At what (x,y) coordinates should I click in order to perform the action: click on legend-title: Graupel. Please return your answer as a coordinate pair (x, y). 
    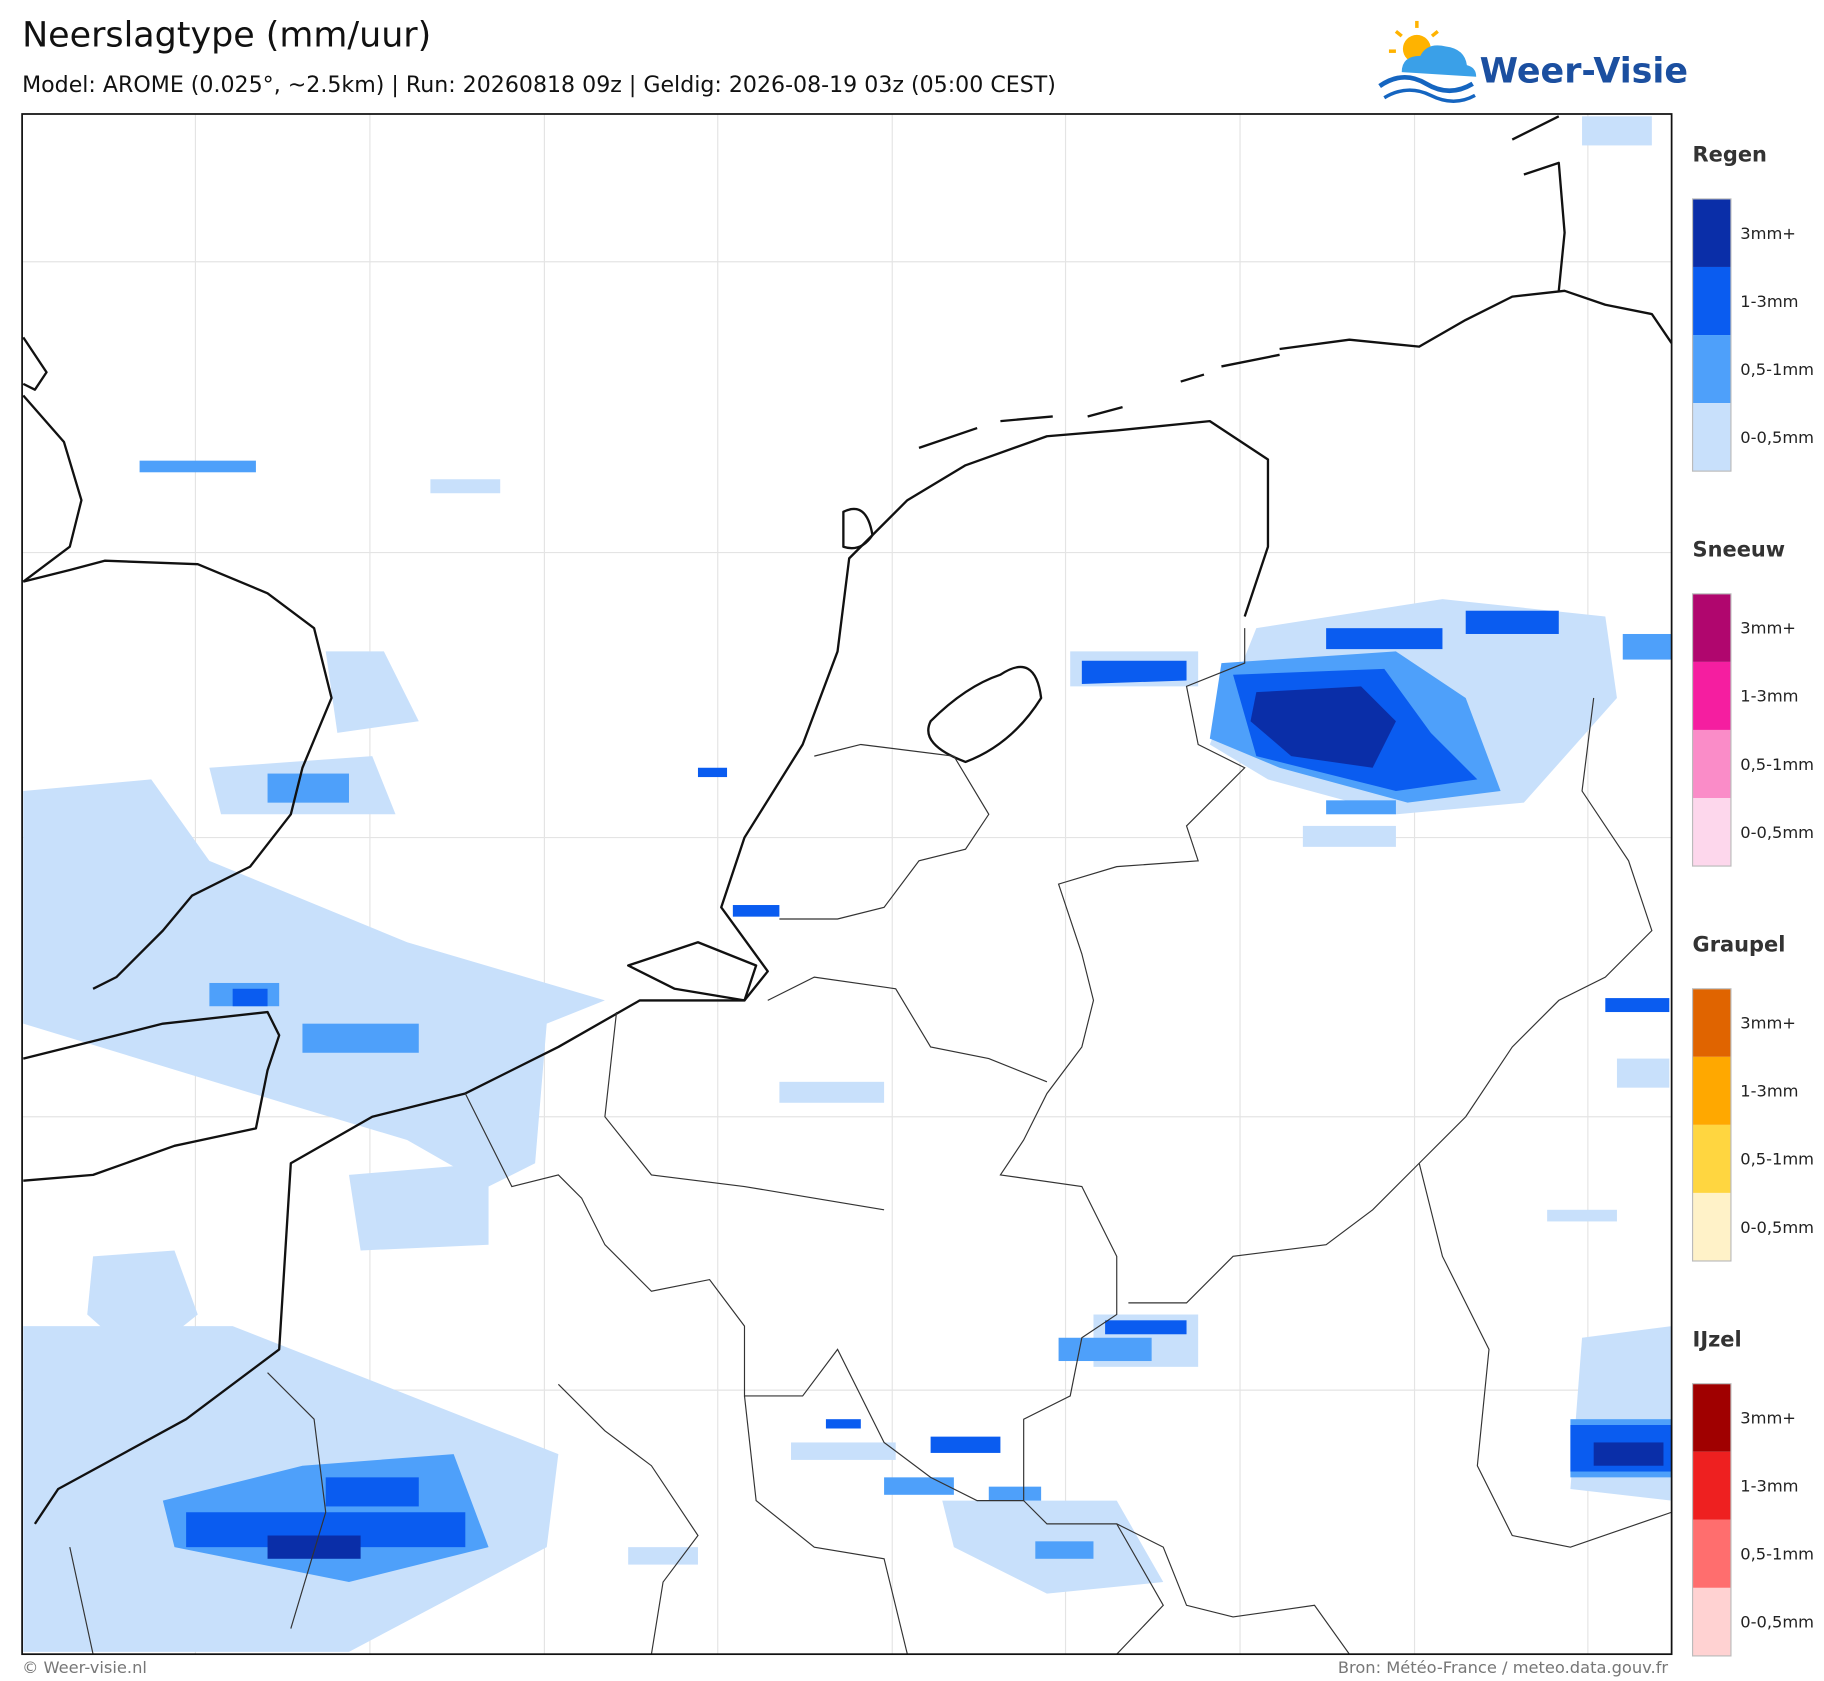
    Looking at the image, I should click on (1739, 945).